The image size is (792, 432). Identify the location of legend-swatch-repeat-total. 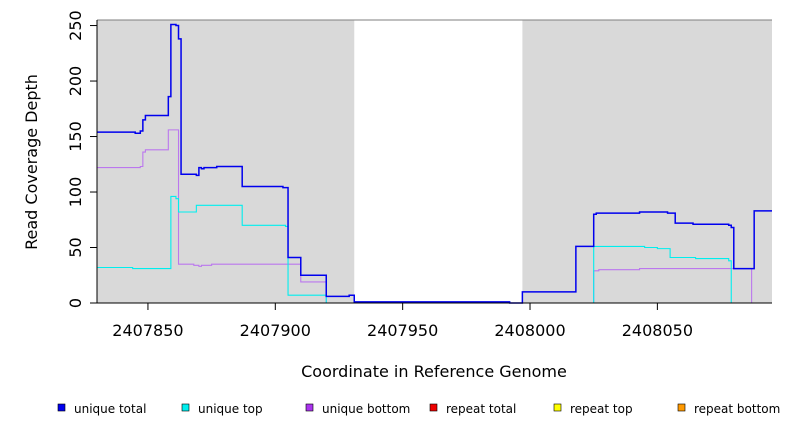
(433, 407).